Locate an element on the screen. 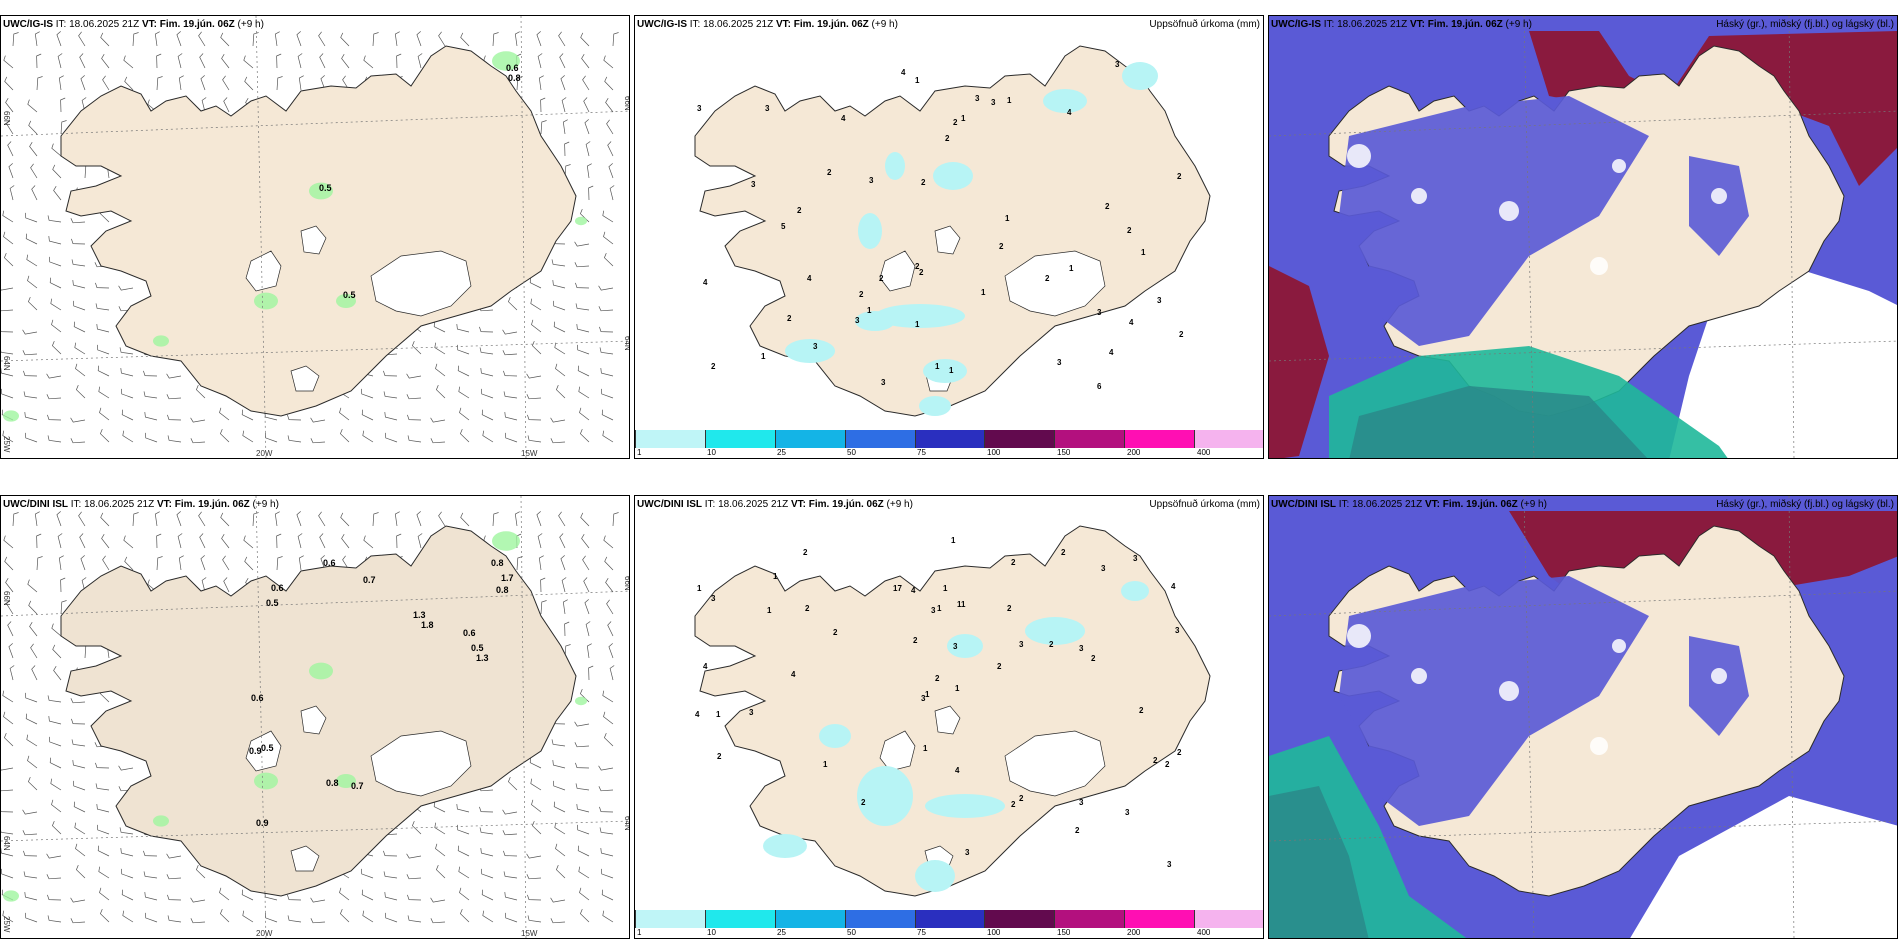  cloud-high-layer is located at coordinates (1713, 108).